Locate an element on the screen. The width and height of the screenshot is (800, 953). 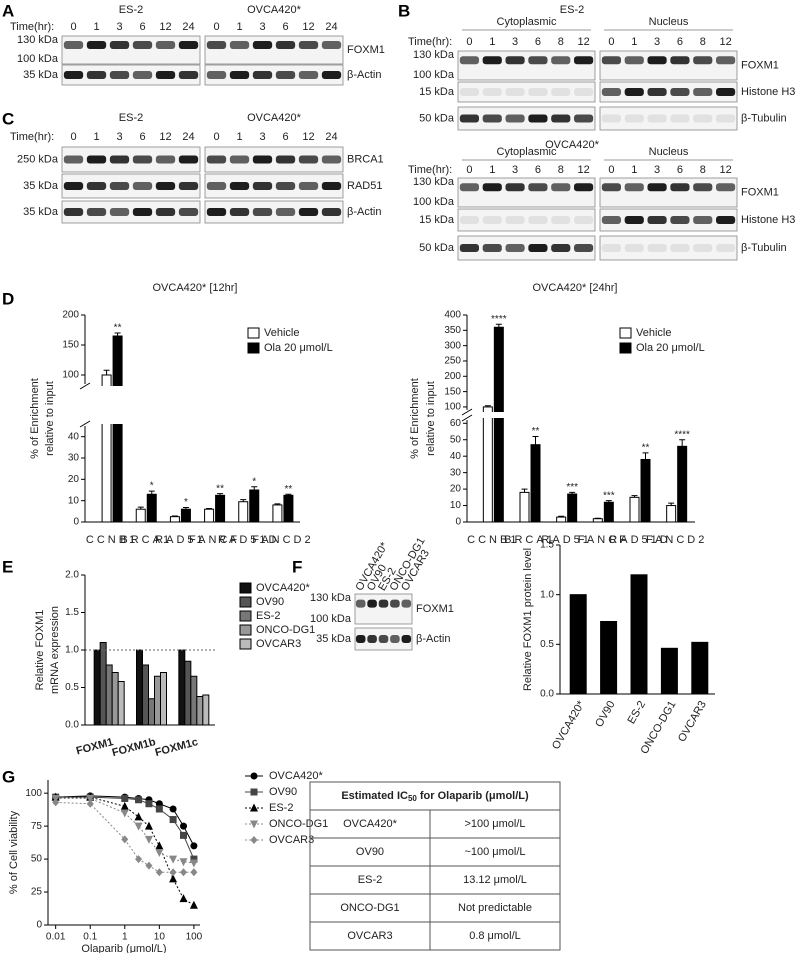
lane-label: 1 is located at coordinates (239, 137).